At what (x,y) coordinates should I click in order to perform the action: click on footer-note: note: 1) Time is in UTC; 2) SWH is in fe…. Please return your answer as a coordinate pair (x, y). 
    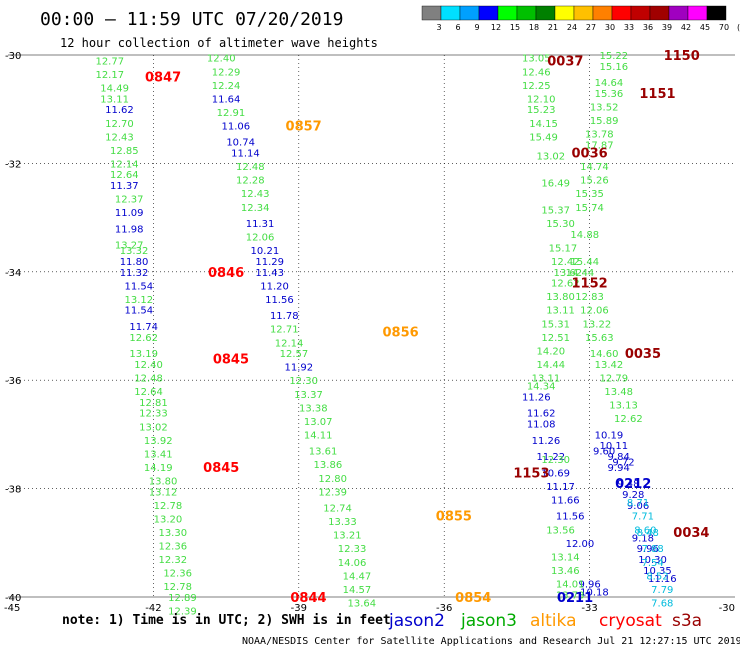
    Looking at the image, I should click on (226, 620).